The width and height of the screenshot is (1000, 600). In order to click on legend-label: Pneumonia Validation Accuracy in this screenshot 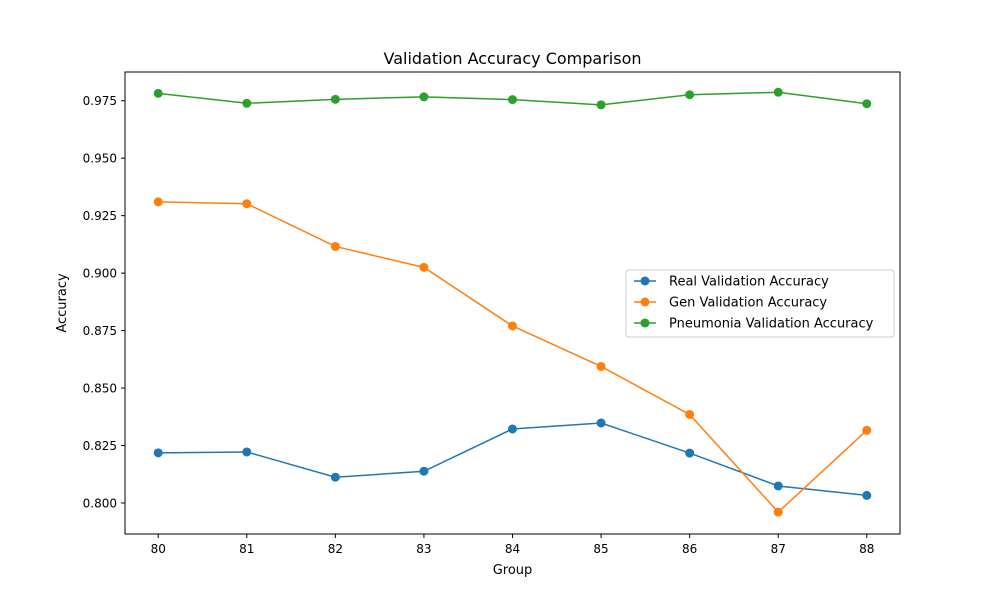, I will do `click(771, 324)`.